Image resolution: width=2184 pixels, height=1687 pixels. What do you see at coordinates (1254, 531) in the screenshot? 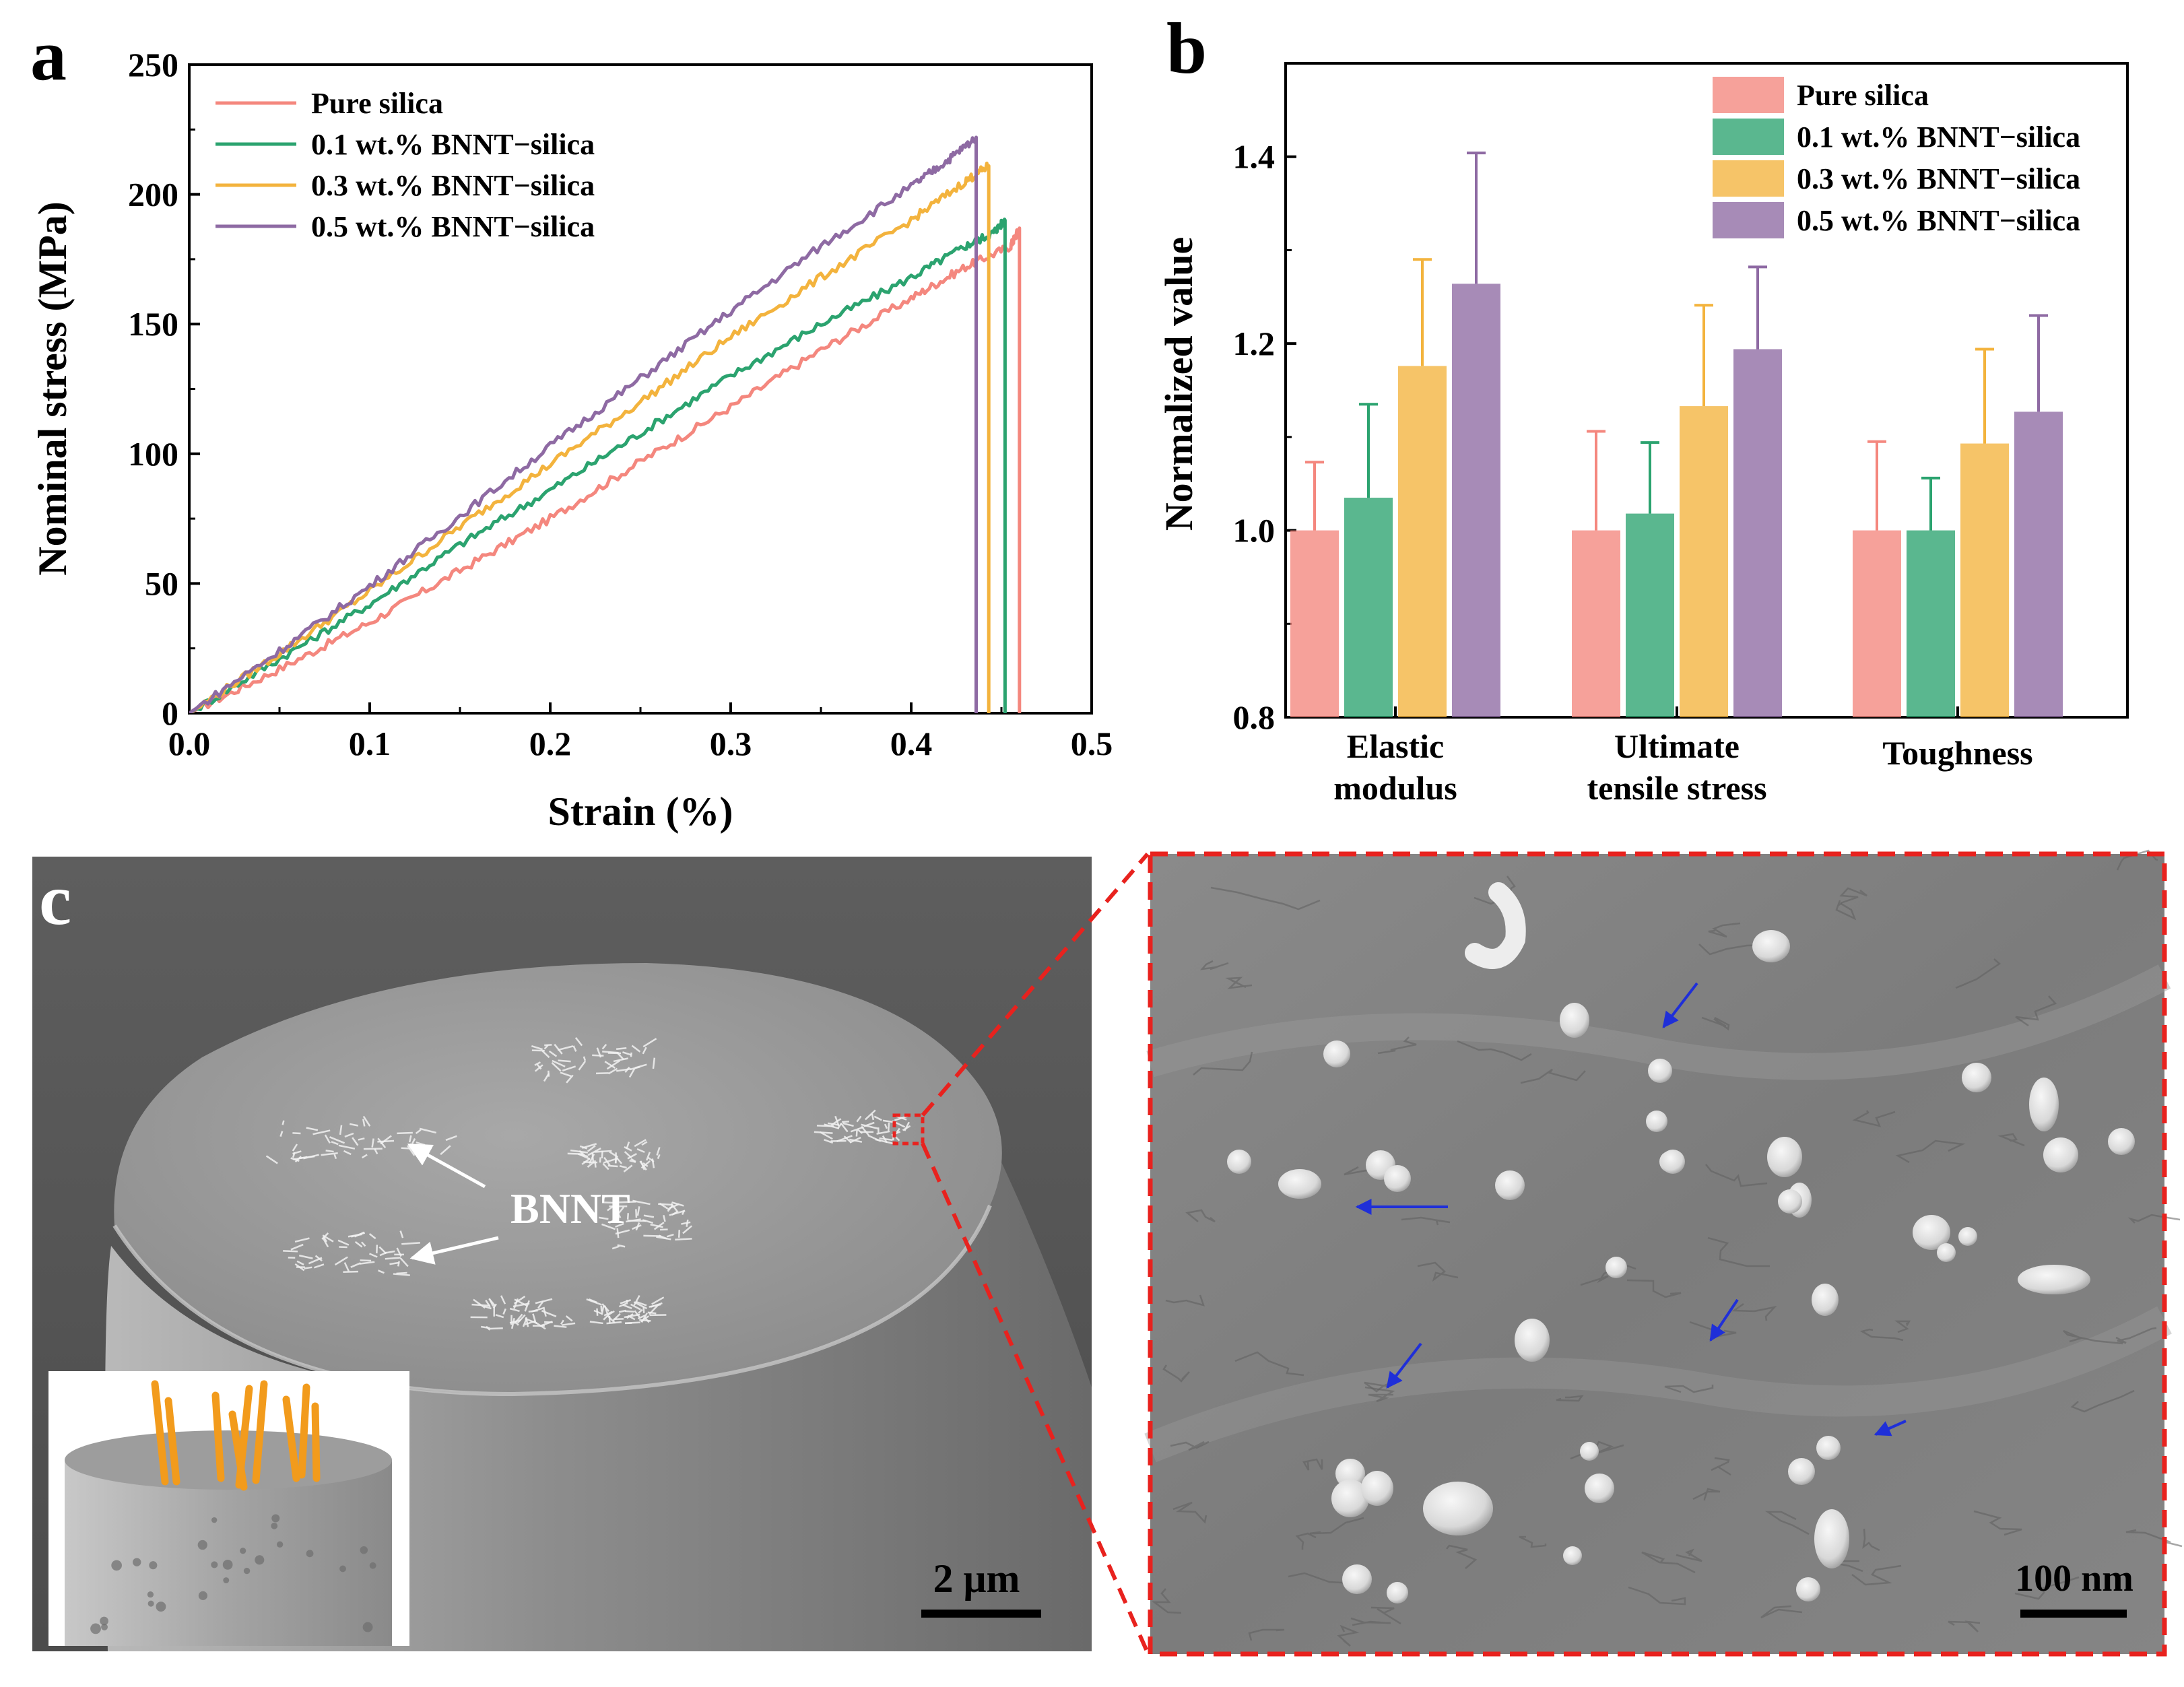
I see `y-tick-label: 1.0` at bounding box center [1254, 531].